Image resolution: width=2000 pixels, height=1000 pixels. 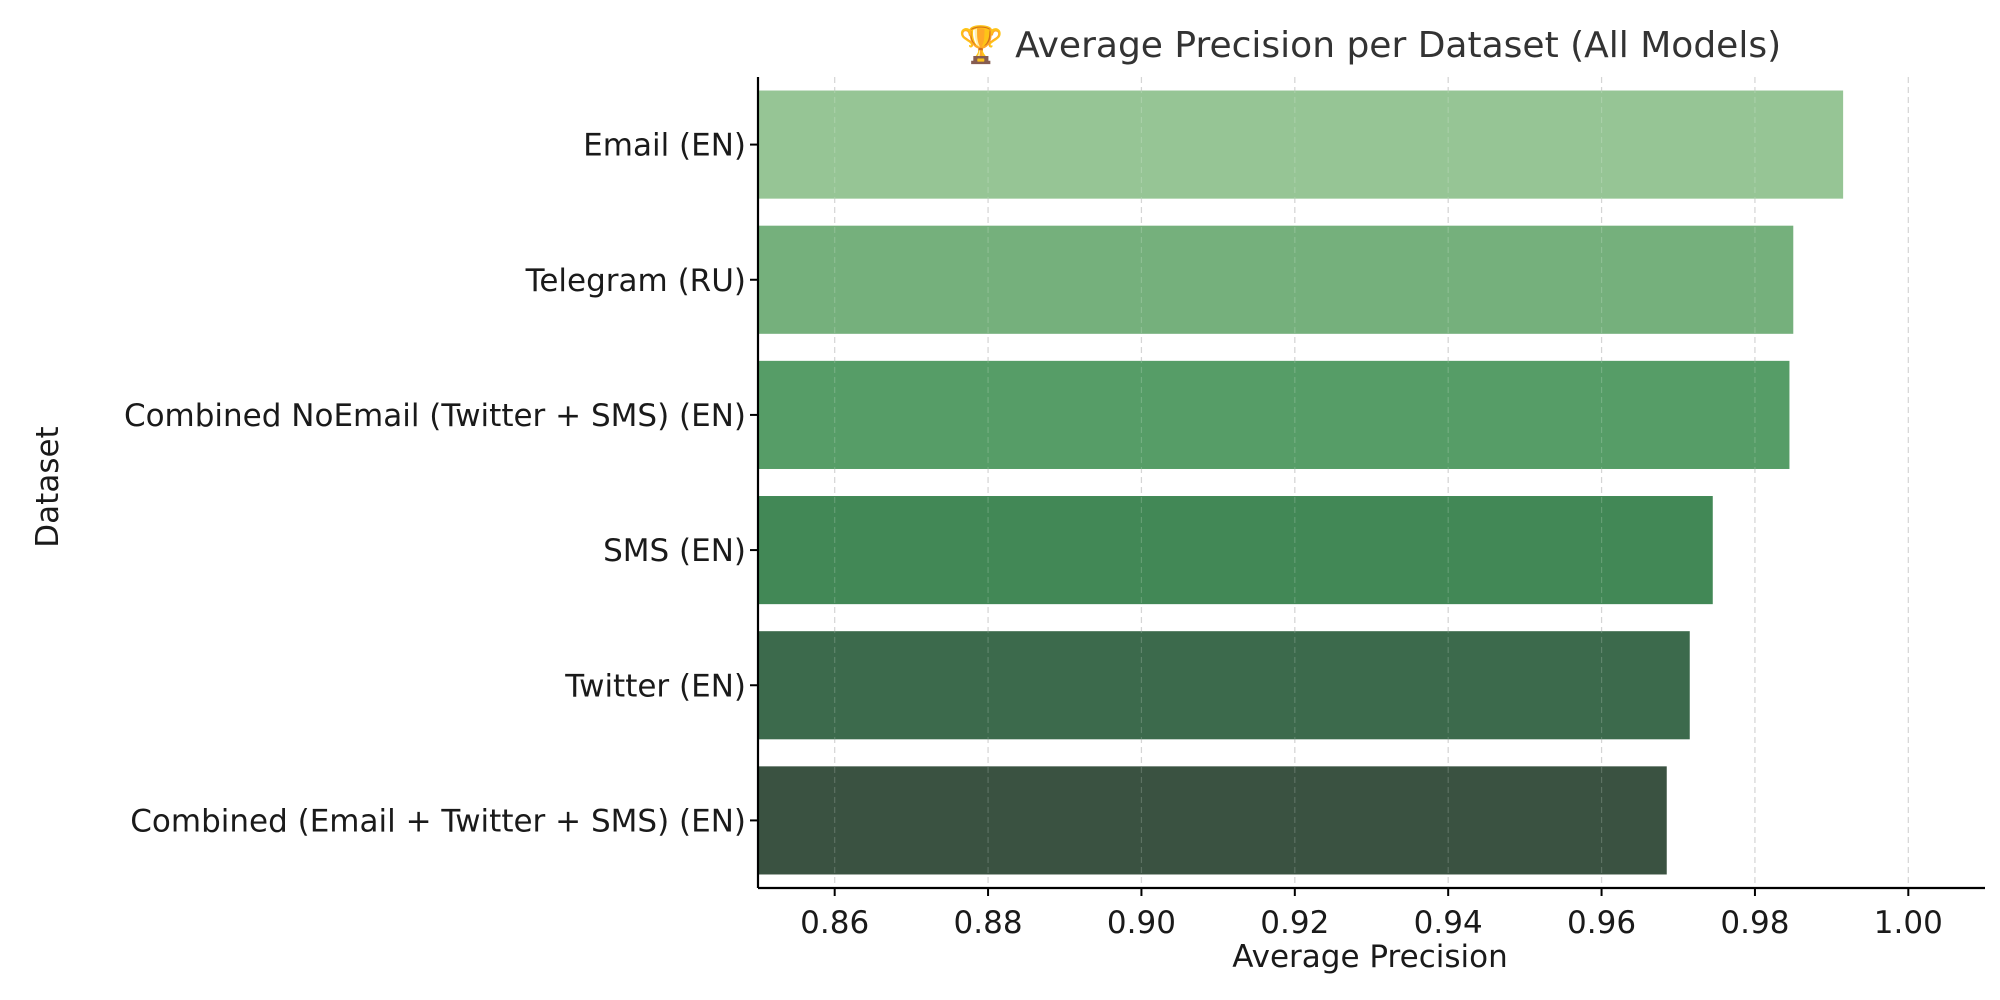 I want to click on x-tick-label: 0.98, so click(x=1754, y=923).